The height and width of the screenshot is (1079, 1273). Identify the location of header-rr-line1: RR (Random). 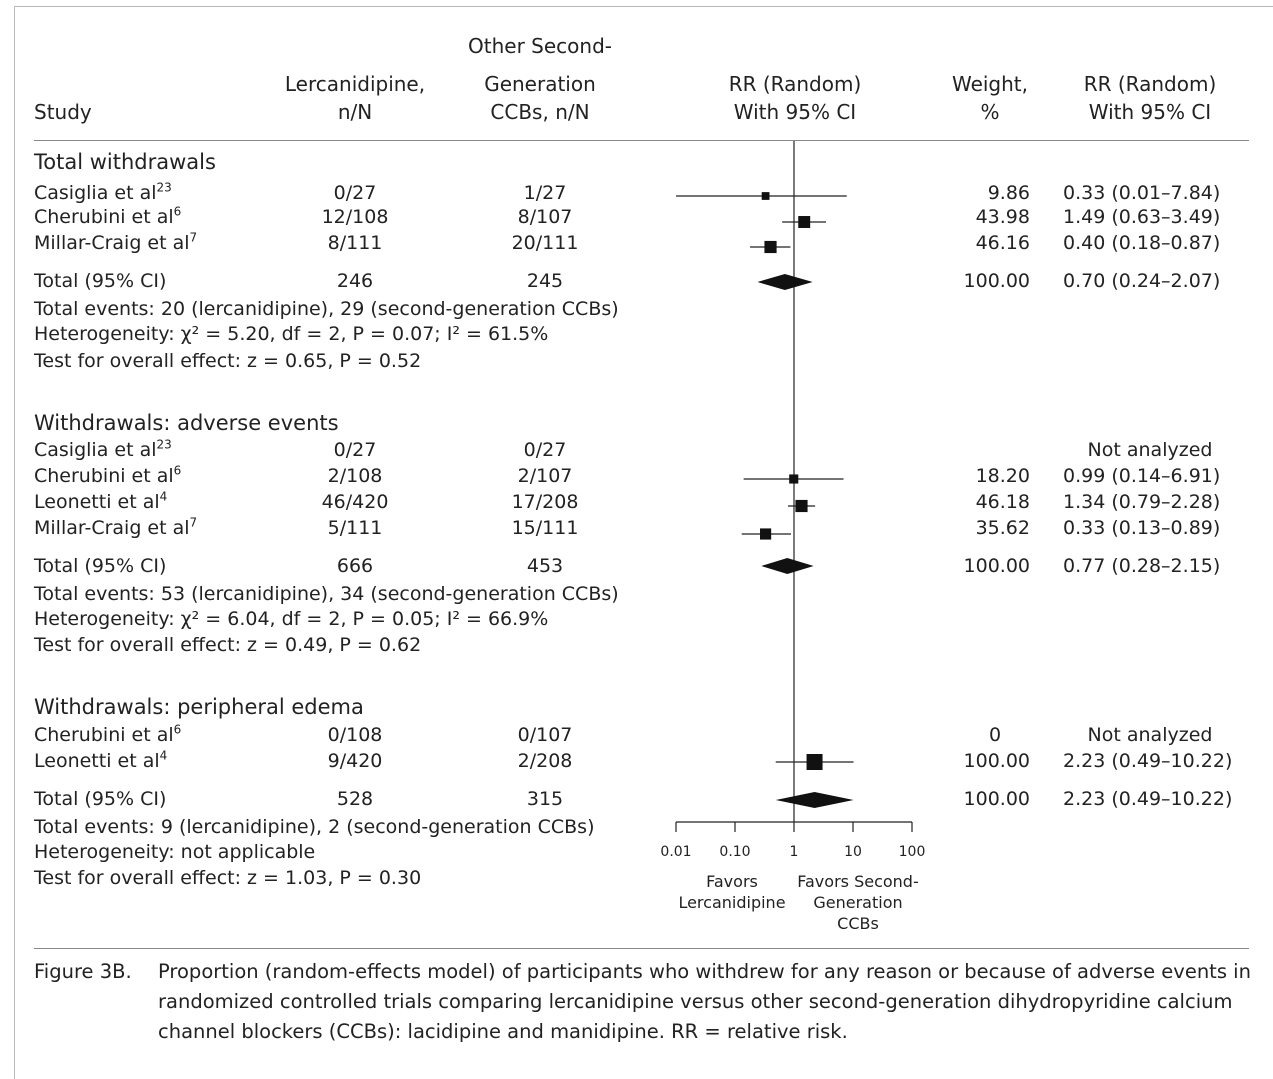
(795, 84).